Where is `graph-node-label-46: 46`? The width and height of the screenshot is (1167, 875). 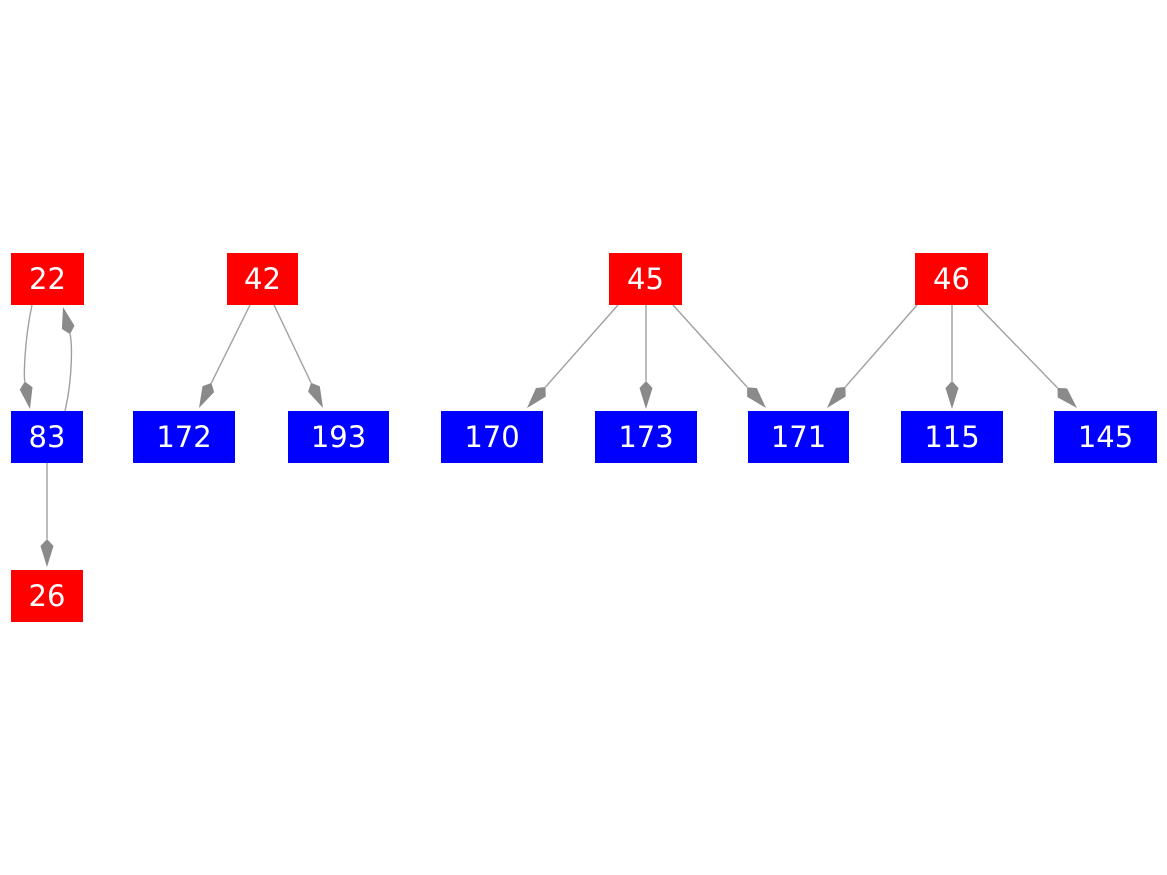
graph-node-label-46: 46 is located at coordinates (951, 279).